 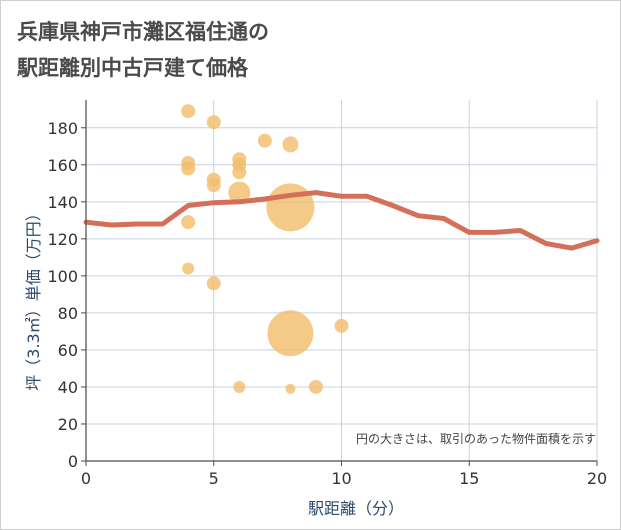 What do you see at coordinates (33, 297) in the screenshot?
I see `y-axis-label: 坪（3.3㎡）単価（万円）` at bounding box center [33, 297].